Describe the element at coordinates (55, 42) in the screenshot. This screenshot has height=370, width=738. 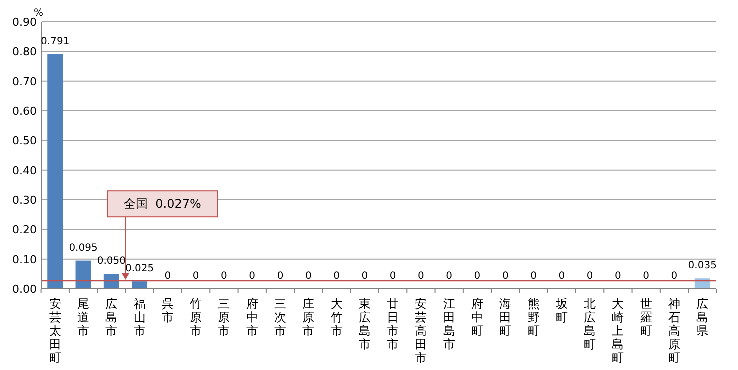
I see `data-label: 0.791` at that location.